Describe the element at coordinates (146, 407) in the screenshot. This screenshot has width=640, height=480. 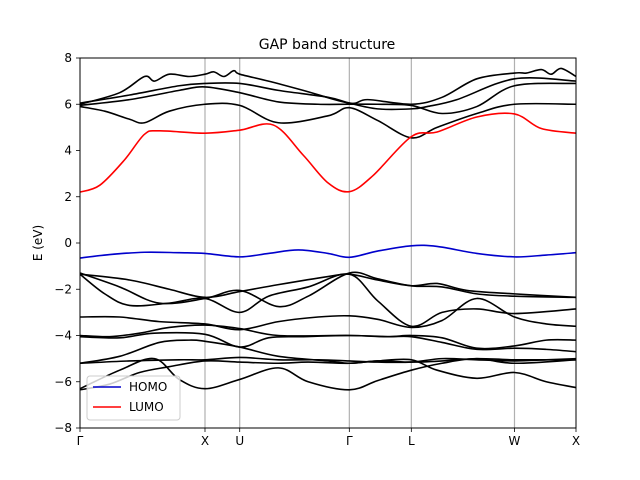
I see `legend-lumo-label: LUMO` at that location.